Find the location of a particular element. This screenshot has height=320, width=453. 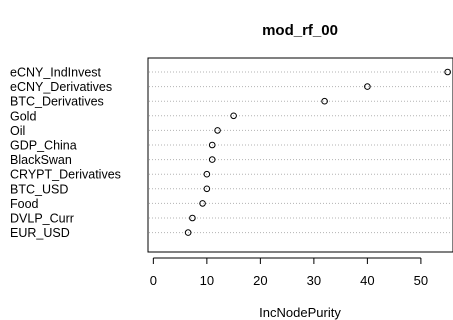

data-point-EUR_USD is located at coordinates (188, 232).